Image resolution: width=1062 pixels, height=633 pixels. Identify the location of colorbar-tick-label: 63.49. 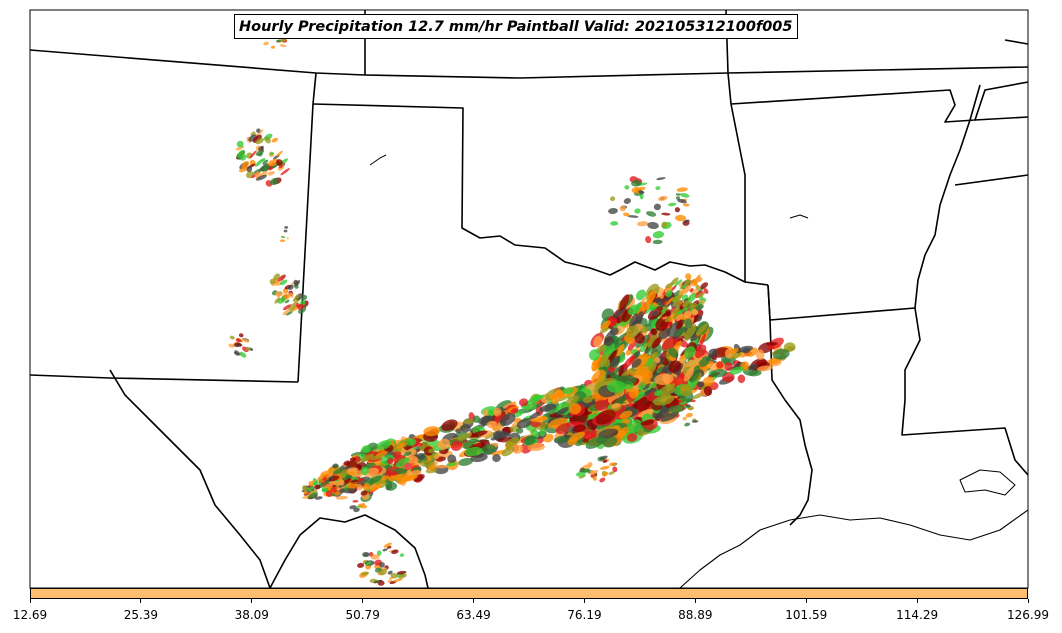
(473, 615).